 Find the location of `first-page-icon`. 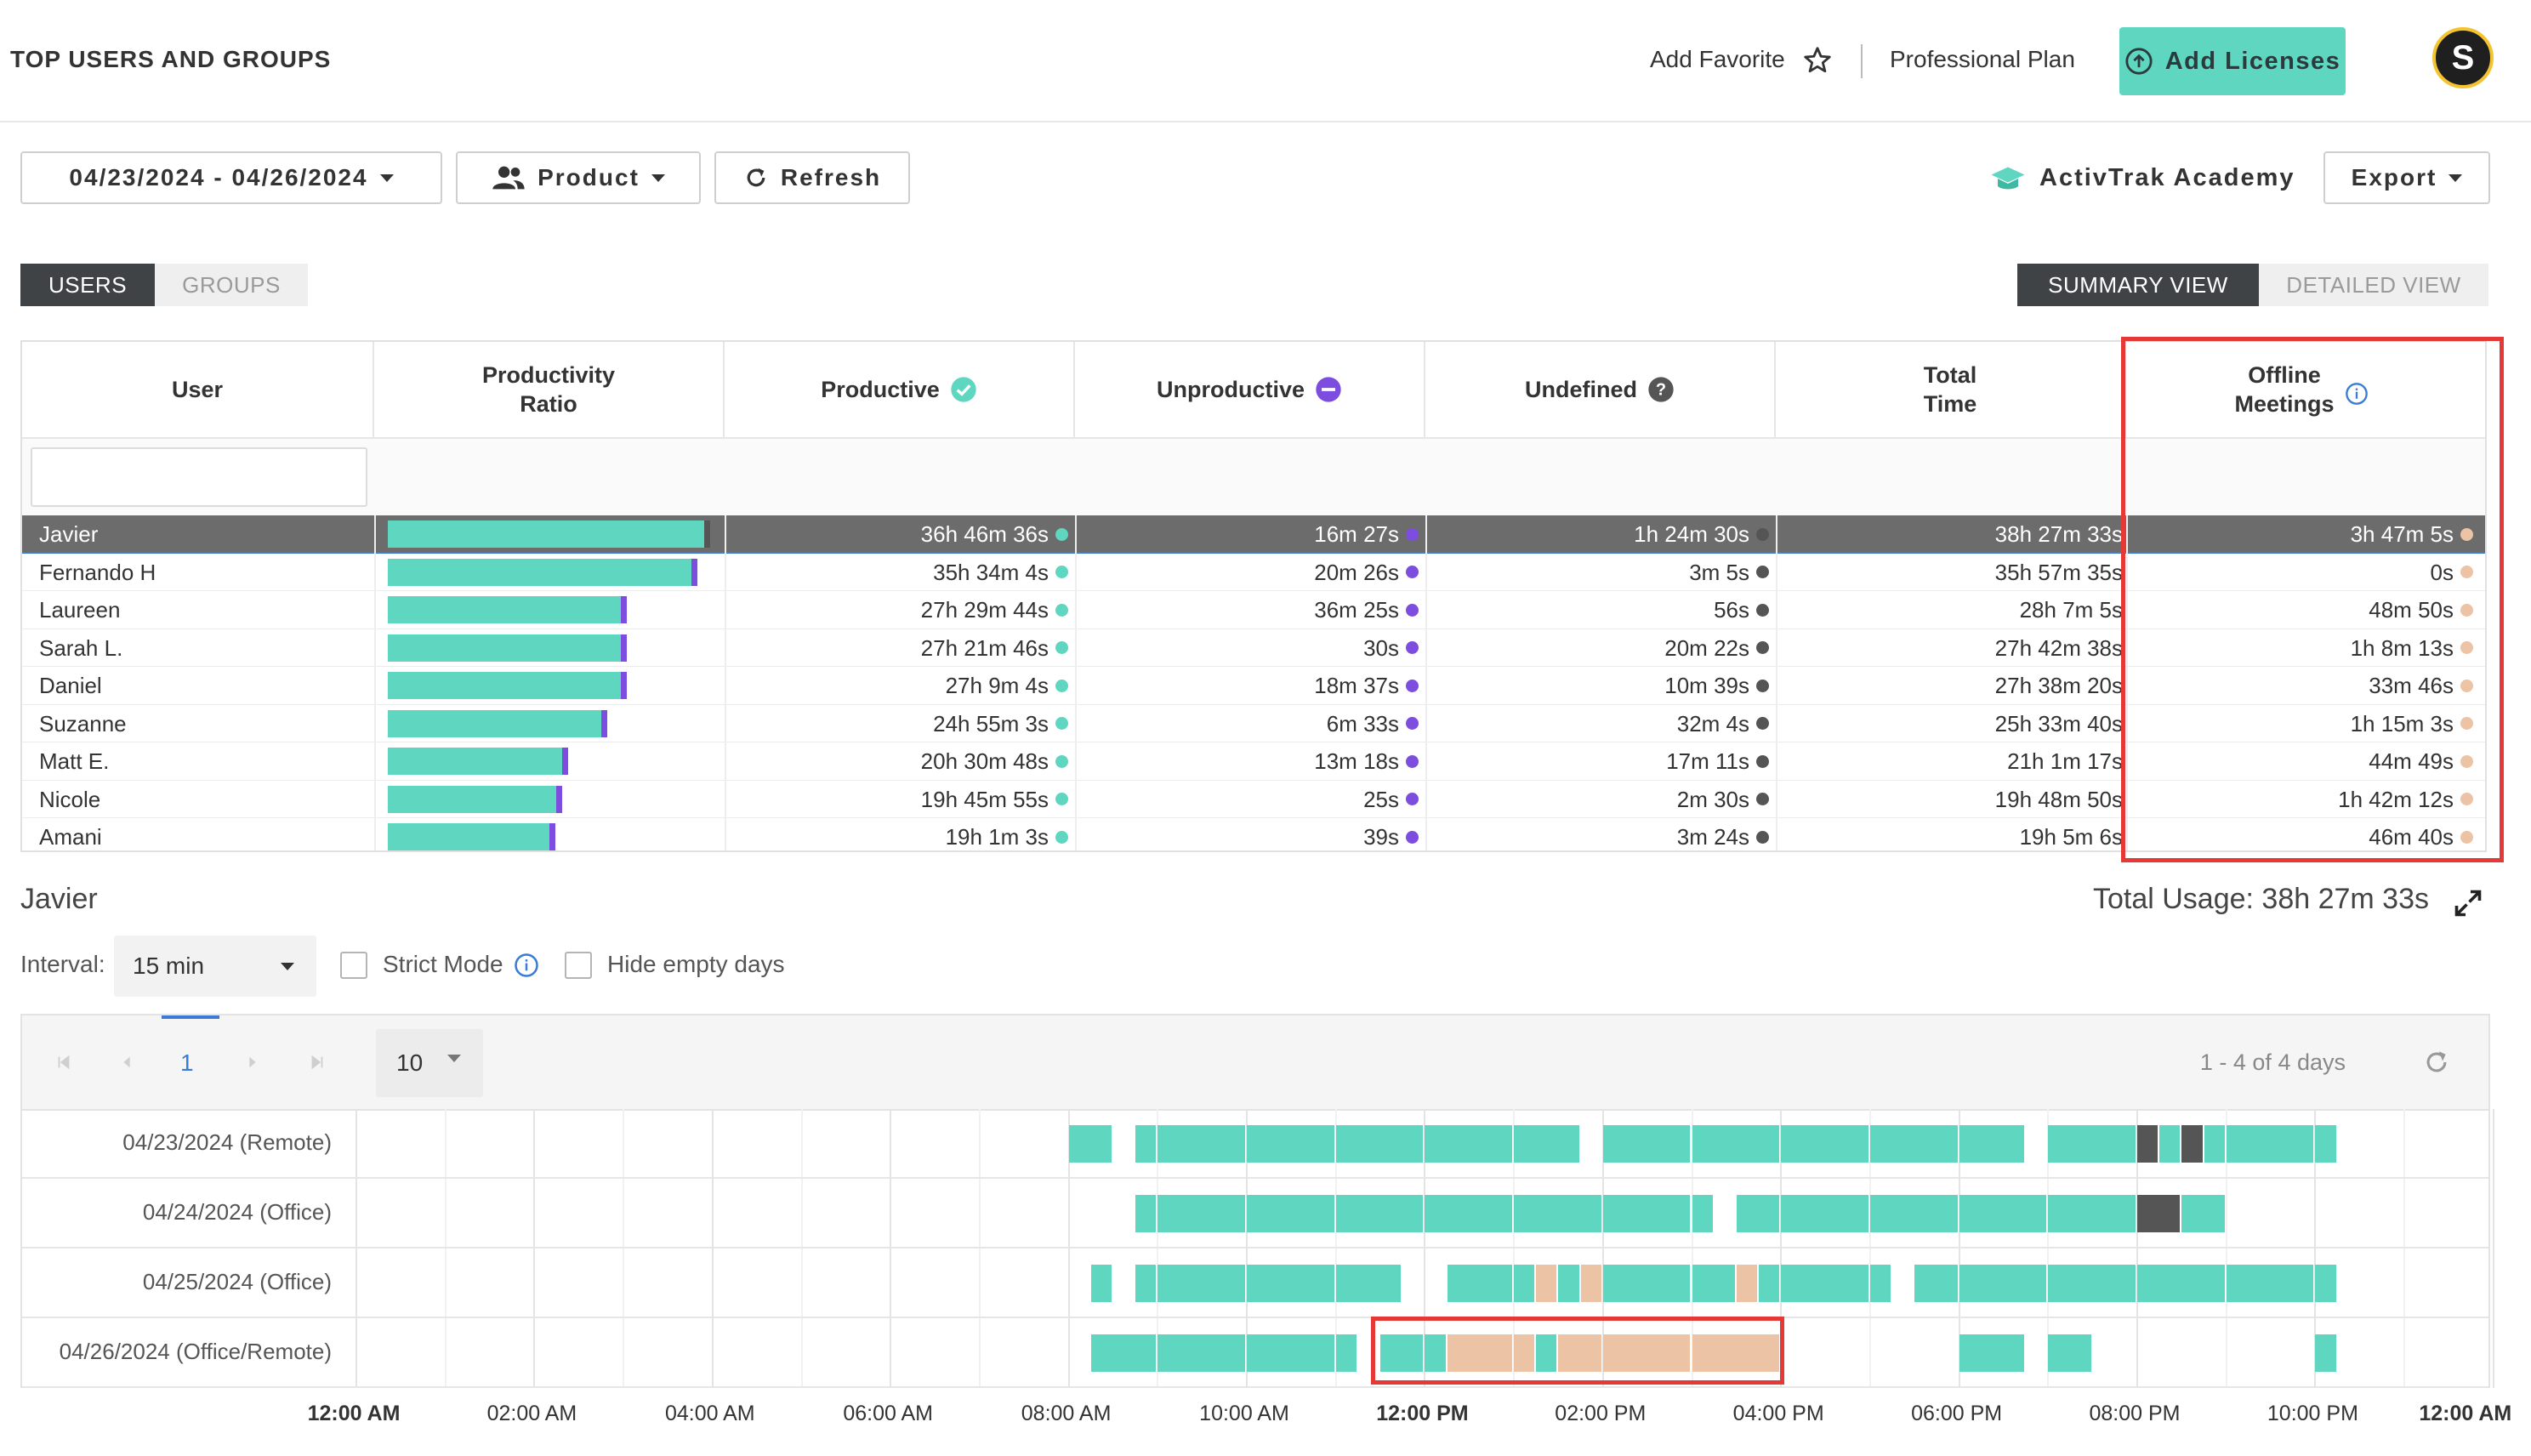

first-page-icon is located at coordinates (63, 1062).